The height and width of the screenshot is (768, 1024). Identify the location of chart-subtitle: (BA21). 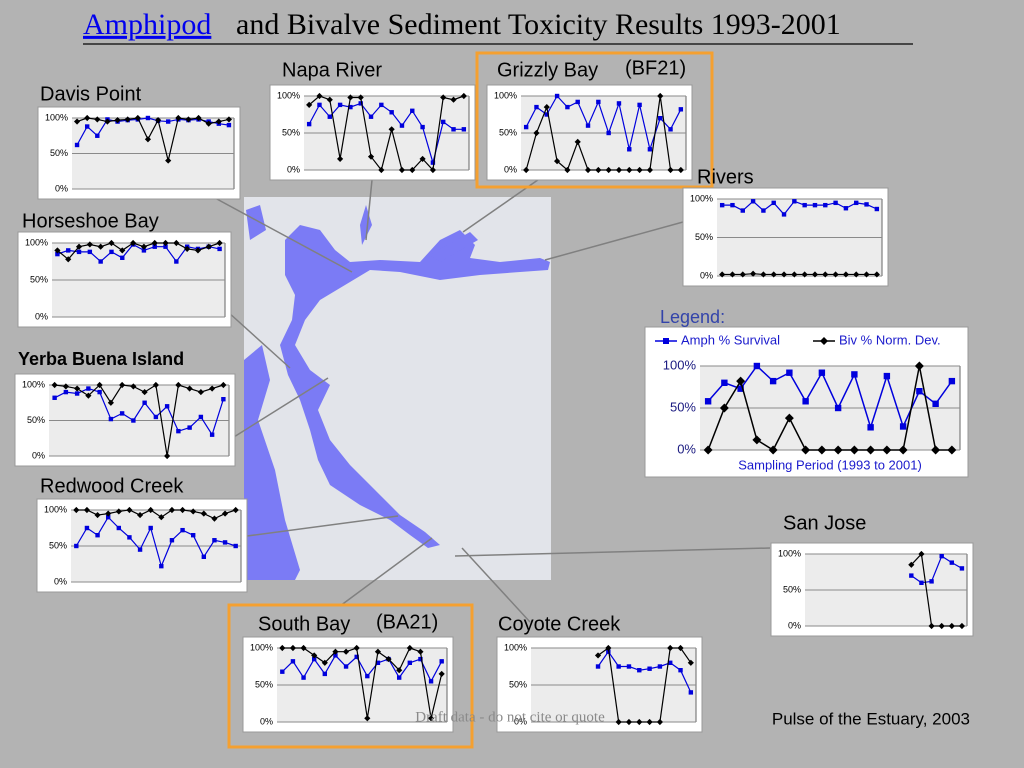
(407, 622).